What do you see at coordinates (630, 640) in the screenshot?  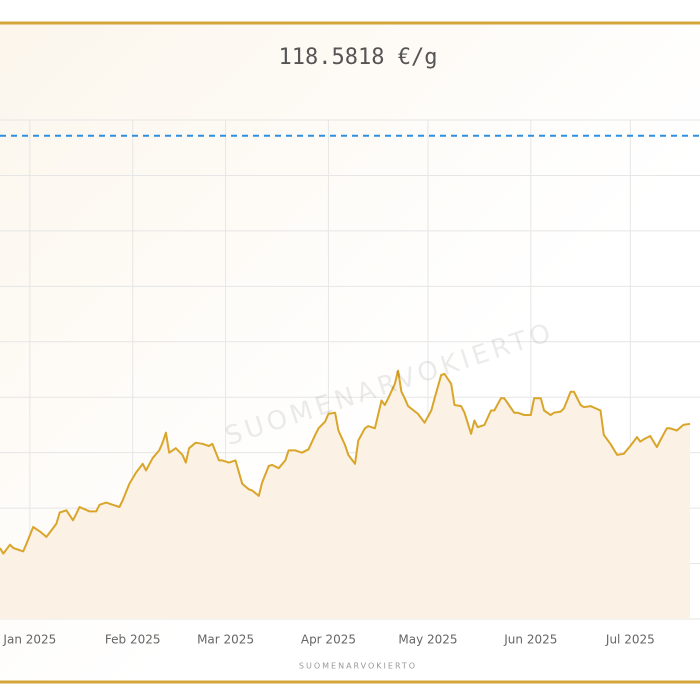 I see `x-tick-label: Jul 2025` at bounding box center [630, 640].